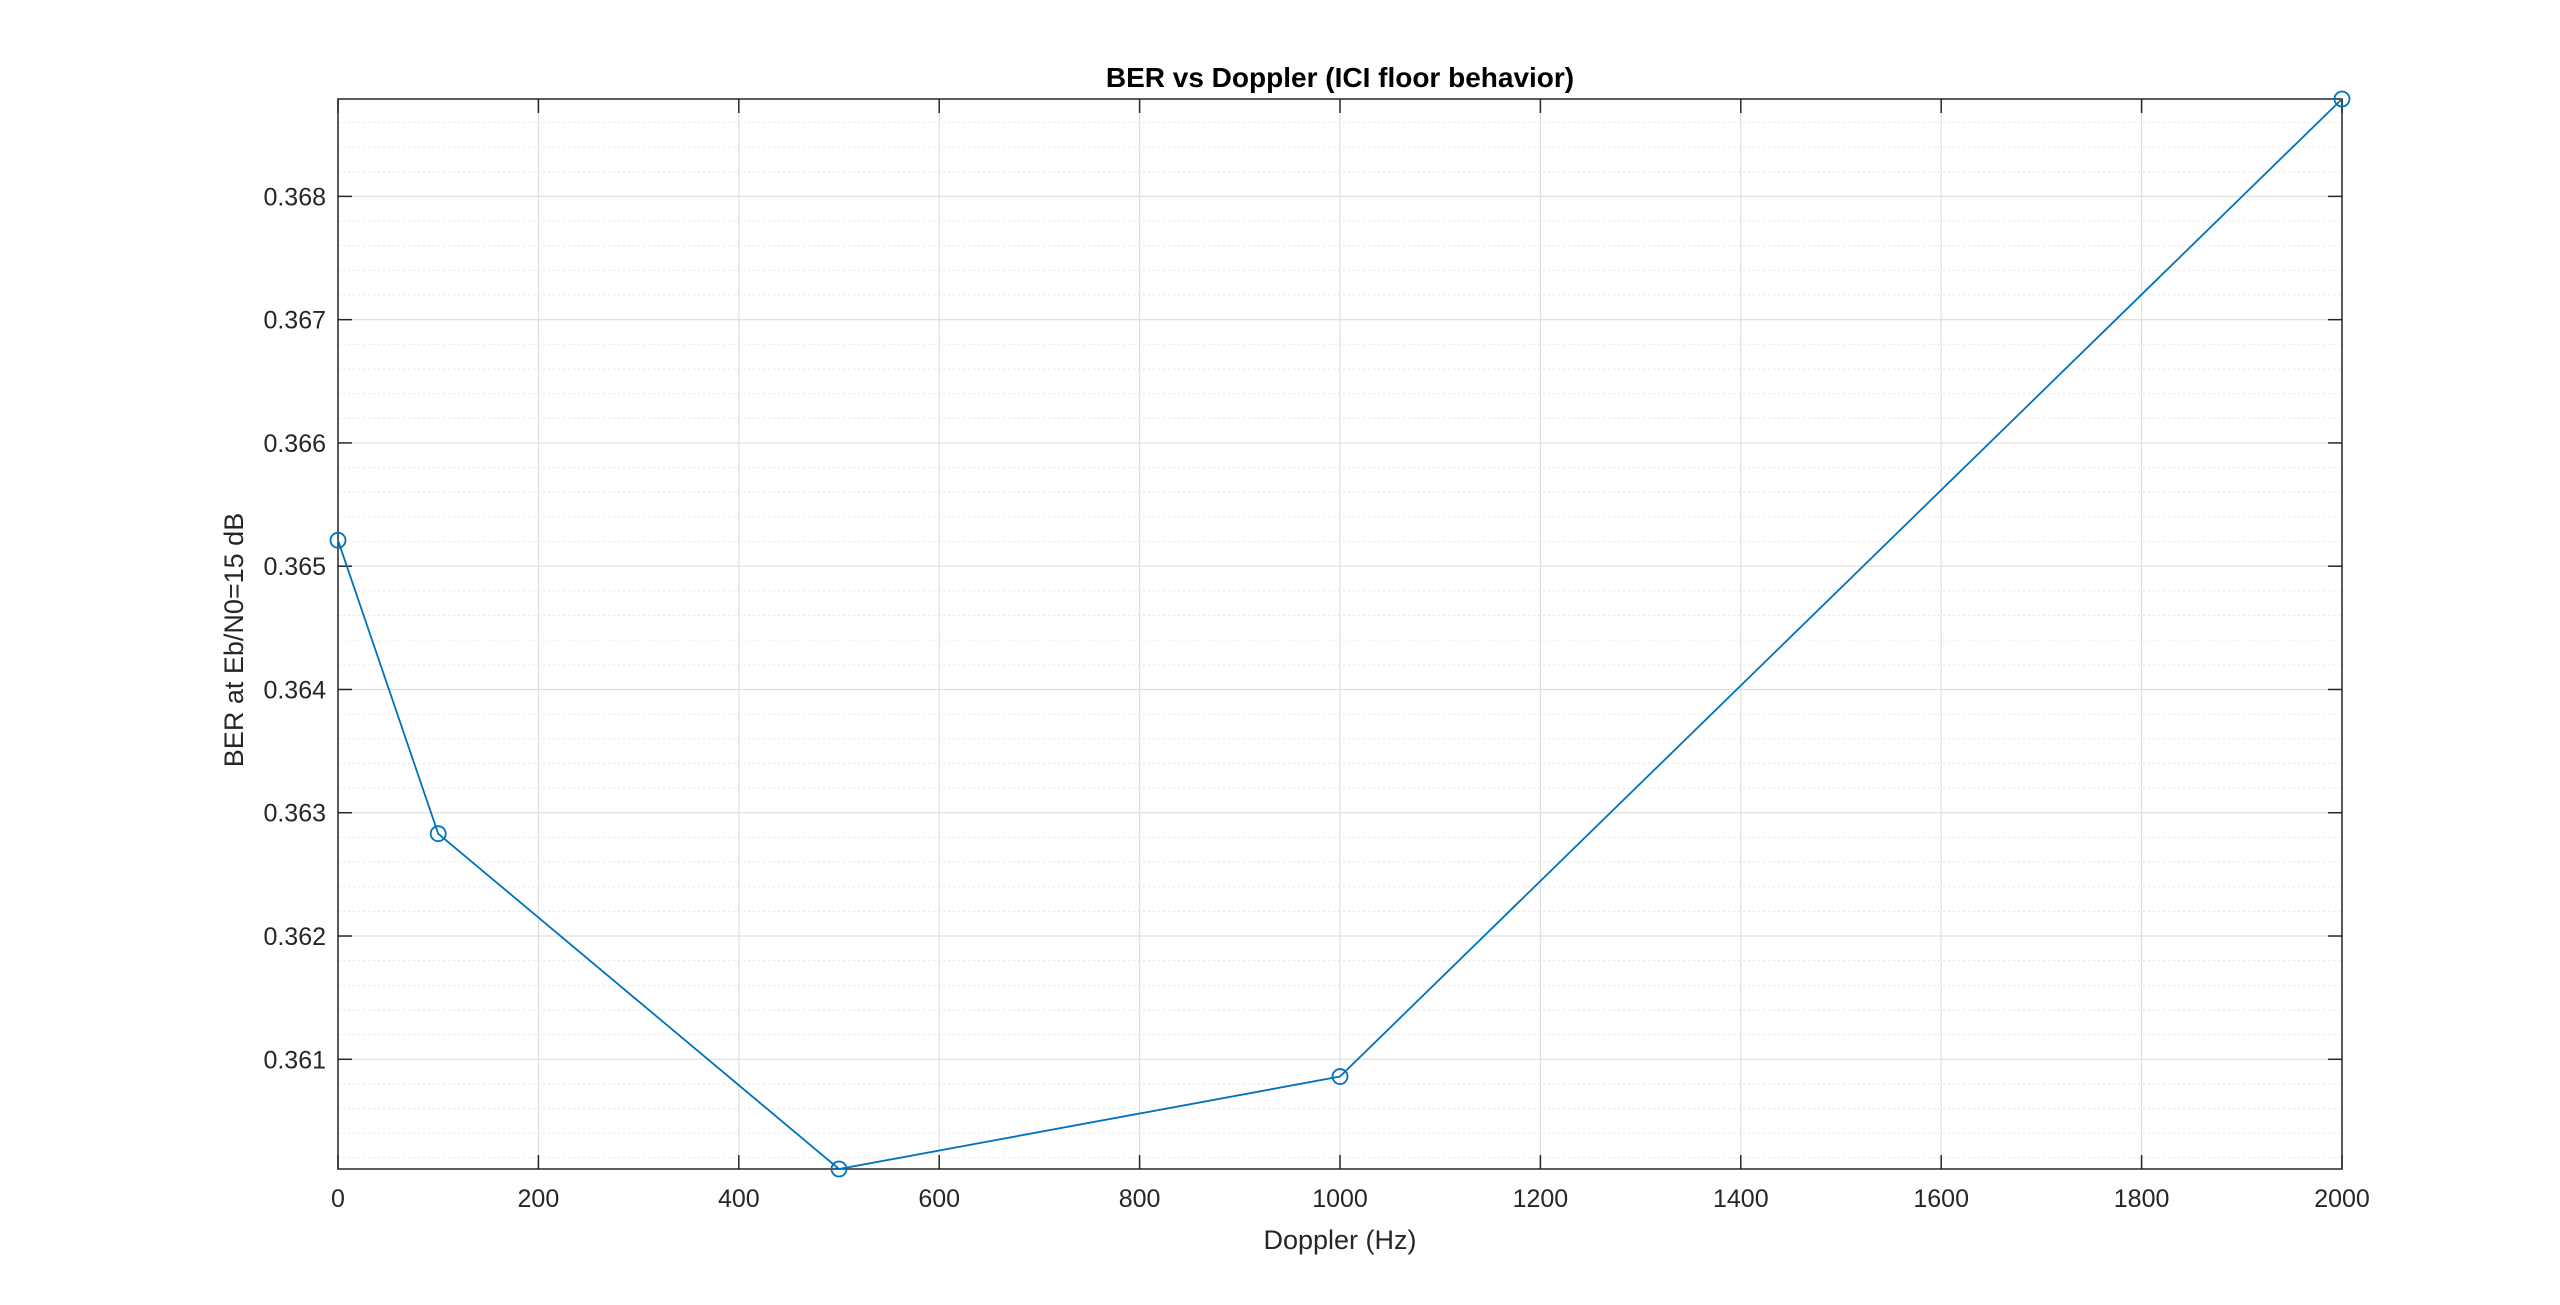  I want to click on x-tick-label: 1400, so click(1741, 1199).